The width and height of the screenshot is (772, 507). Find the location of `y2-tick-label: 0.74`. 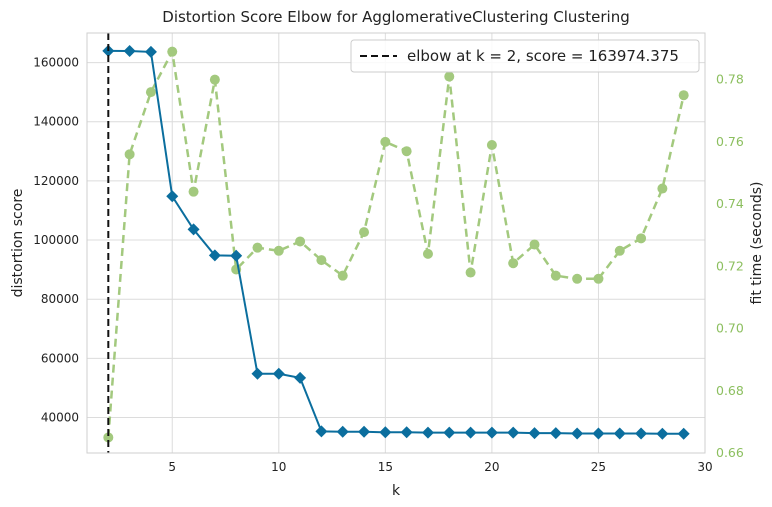

y2-tick-label: 0.74 is located at coordinates (730, 203).